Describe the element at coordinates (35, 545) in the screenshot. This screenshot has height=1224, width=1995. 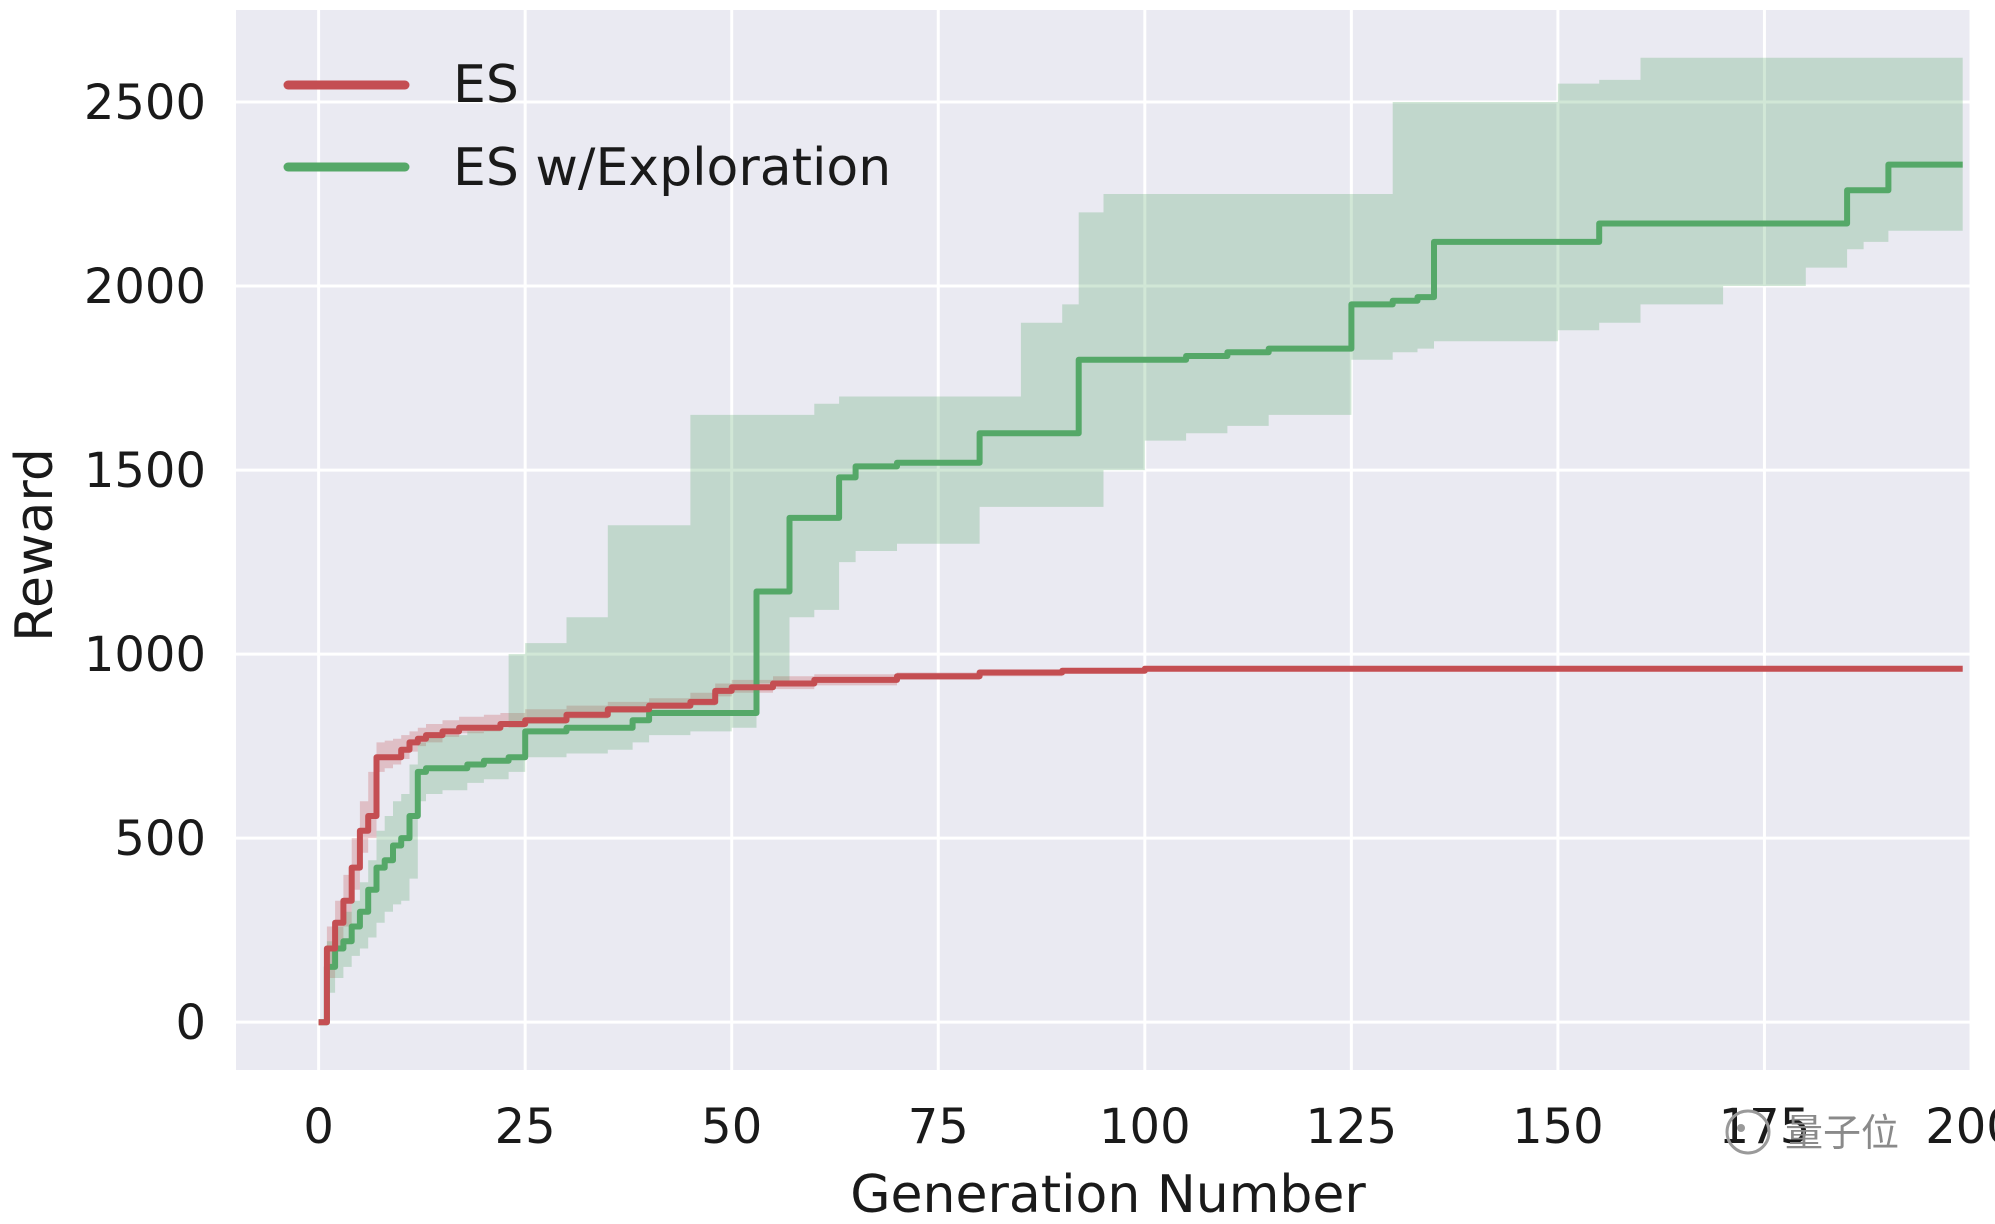
I see `y-axis-label: Reward` at that location.